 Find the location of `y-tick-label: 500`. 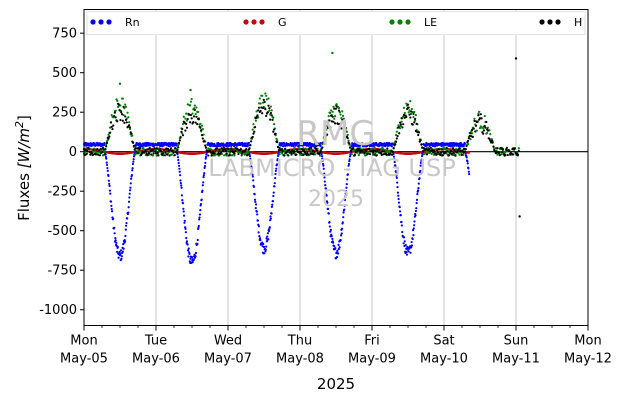

y-tick-label: 500 is located at coordinates (64, 73).